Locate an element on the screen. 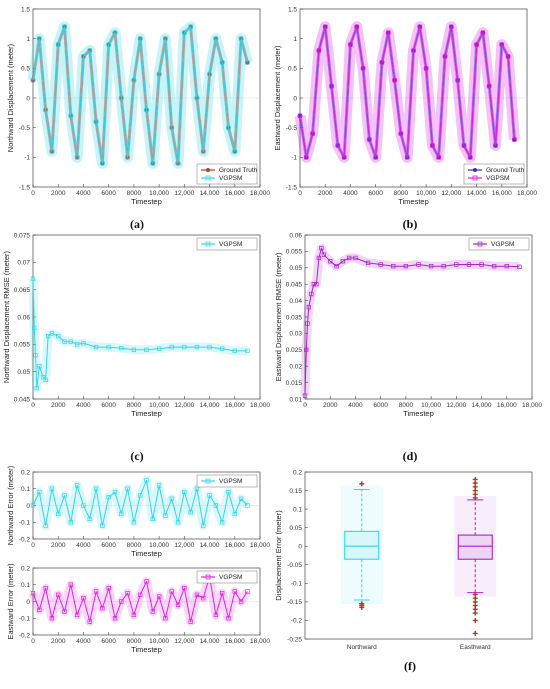 This screenshot has height=689, width=550. y-tick-label: 0.075 is located at coordinates (22, 235).